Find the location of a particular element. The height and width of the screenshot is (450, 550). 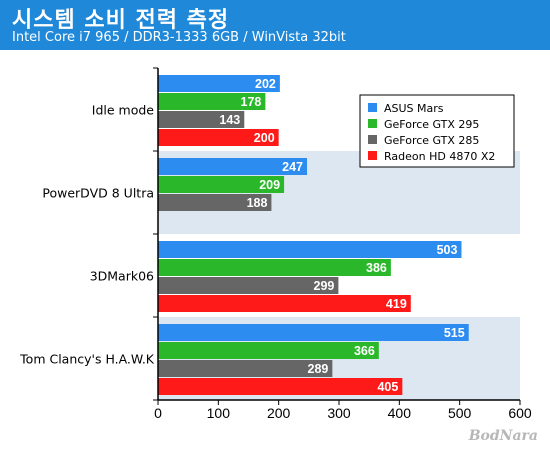

data-label: 247 is located at coordinates (292, 167).